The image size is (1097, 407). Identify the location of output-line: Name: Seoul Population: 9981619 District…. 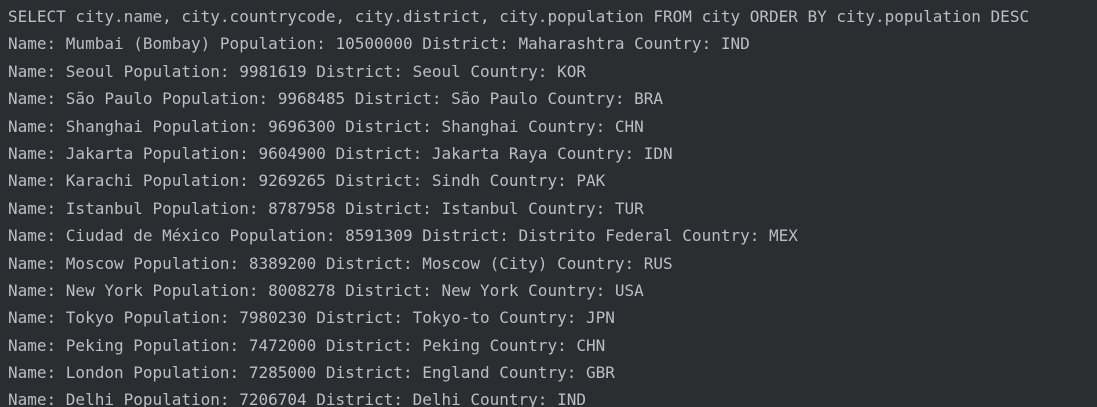
(297, 71).